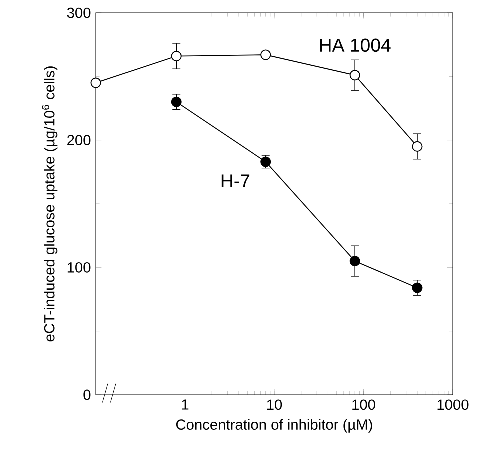 Image resolution: width=482 pixels, height=460 pixels. Describe the element at coordinates (185, 405) in the screenshot. I see `x-tick-label: 1` at that location.